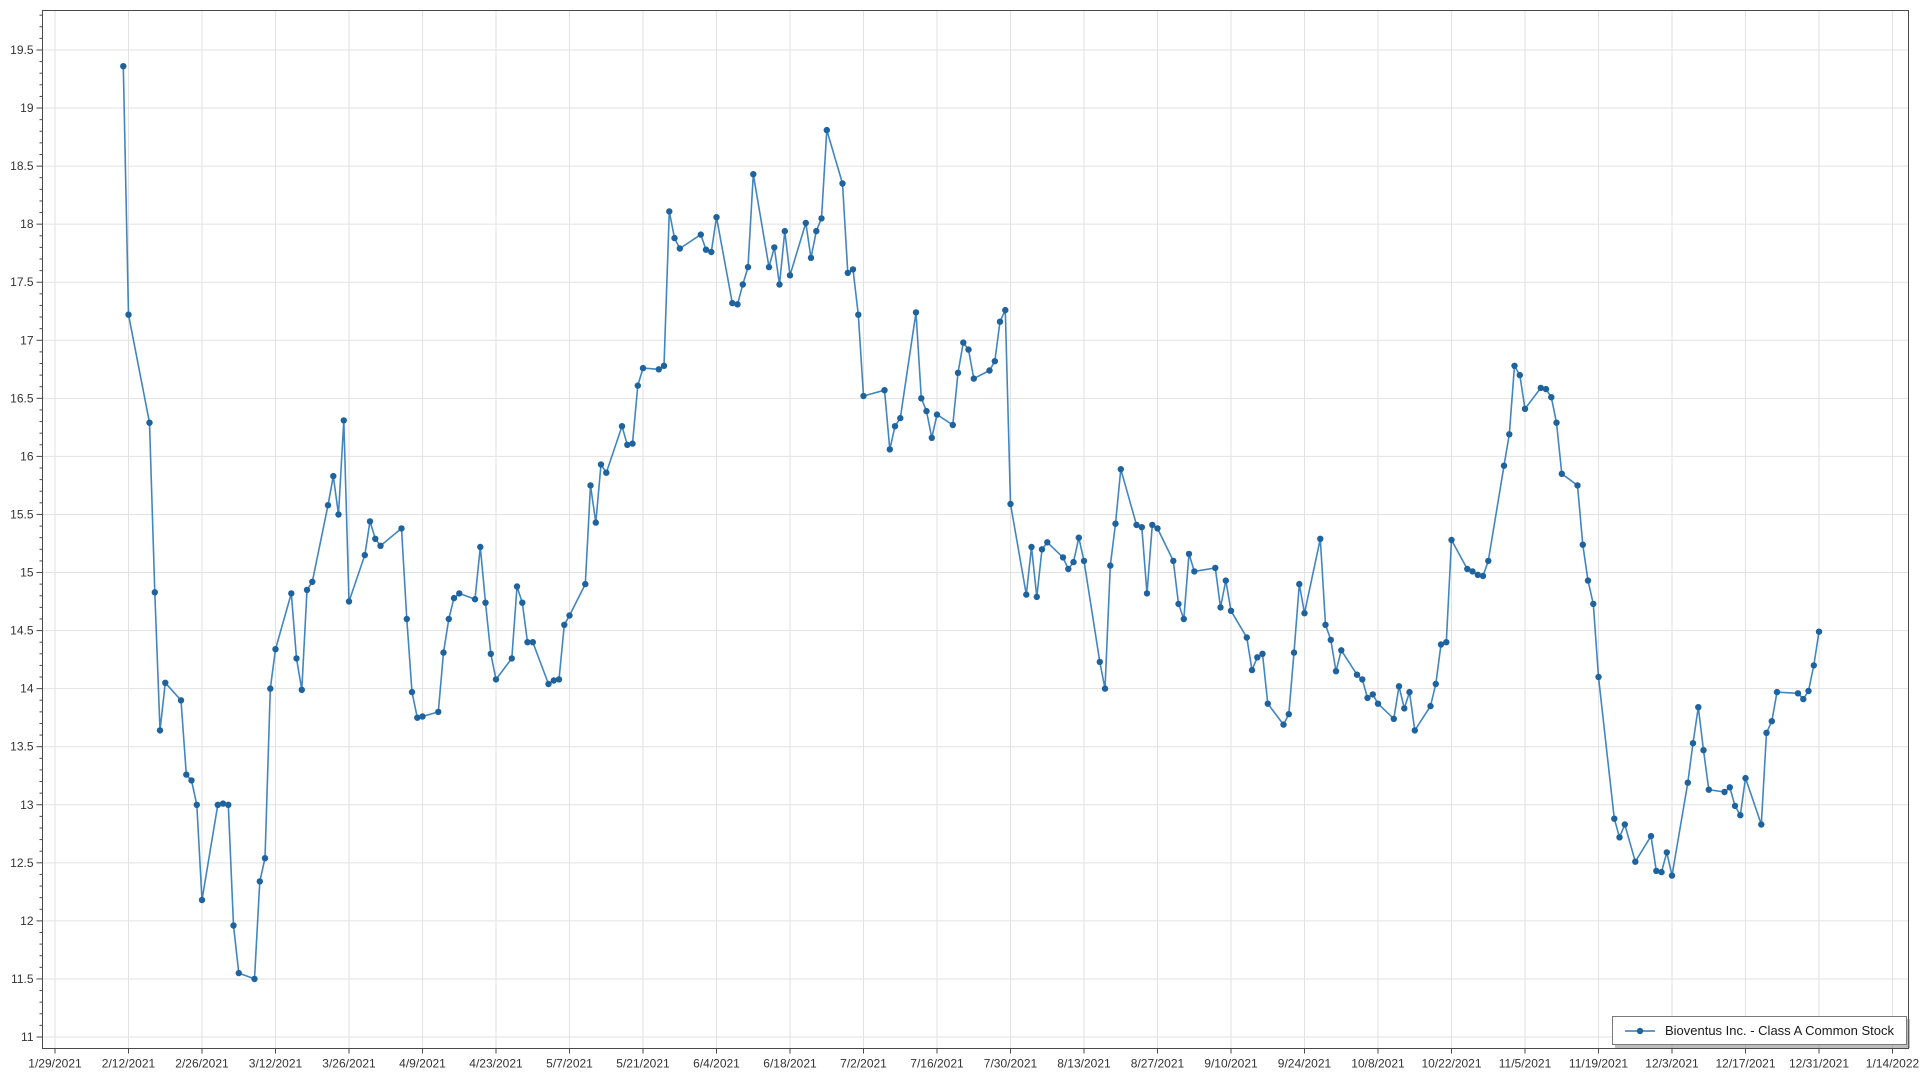 Image resolution: width=1920 pixels, height=1080 pixels. Describe the element at coordinates (22, 166) in the screenshot. I see `y-tick-label: 18.5` at that location.